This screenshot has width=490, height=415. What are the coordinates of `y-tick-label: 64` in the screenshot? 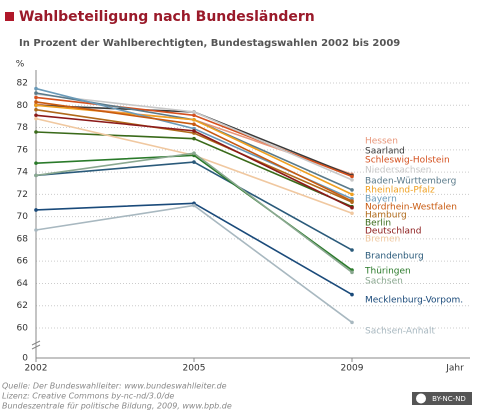 It's located at (23, 284).